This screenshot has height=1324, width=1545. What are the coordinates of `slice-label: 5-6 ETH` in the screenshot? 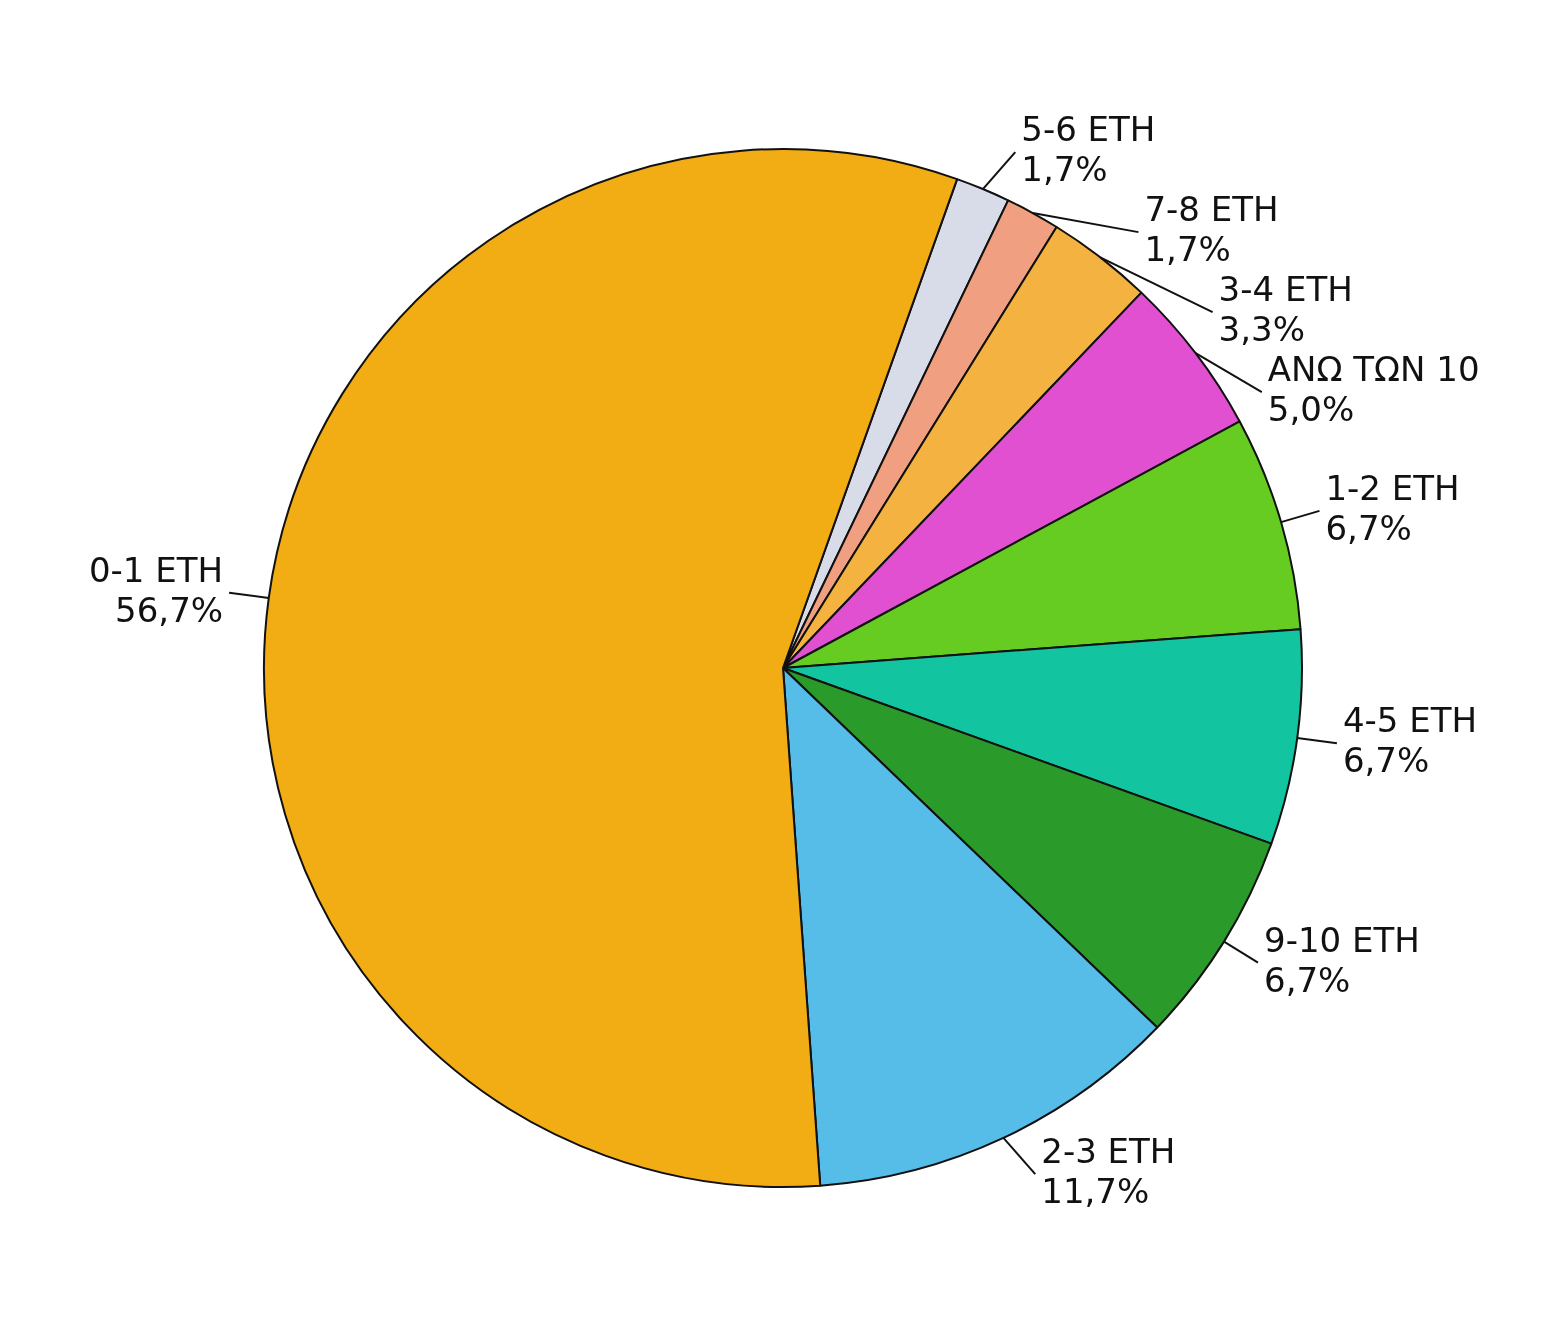 It's located at (1088, 128).